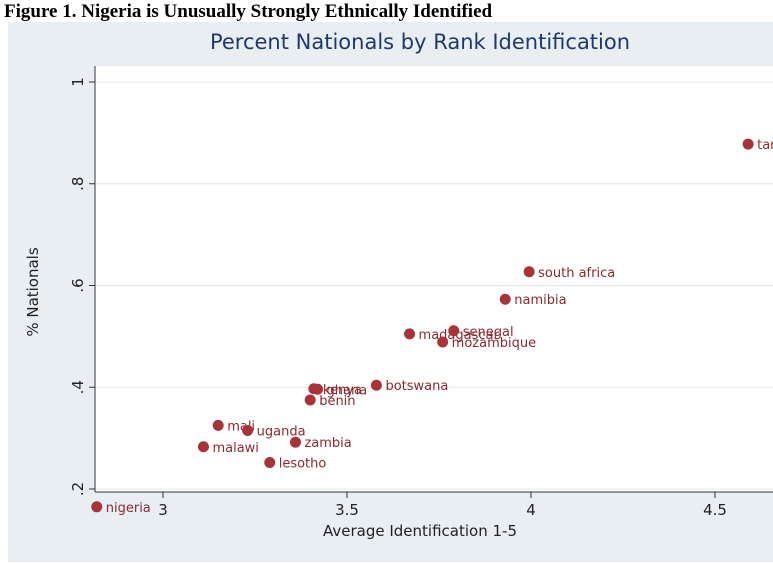  I want to click on y-axis-title: % Nationals, so click(33, 292).